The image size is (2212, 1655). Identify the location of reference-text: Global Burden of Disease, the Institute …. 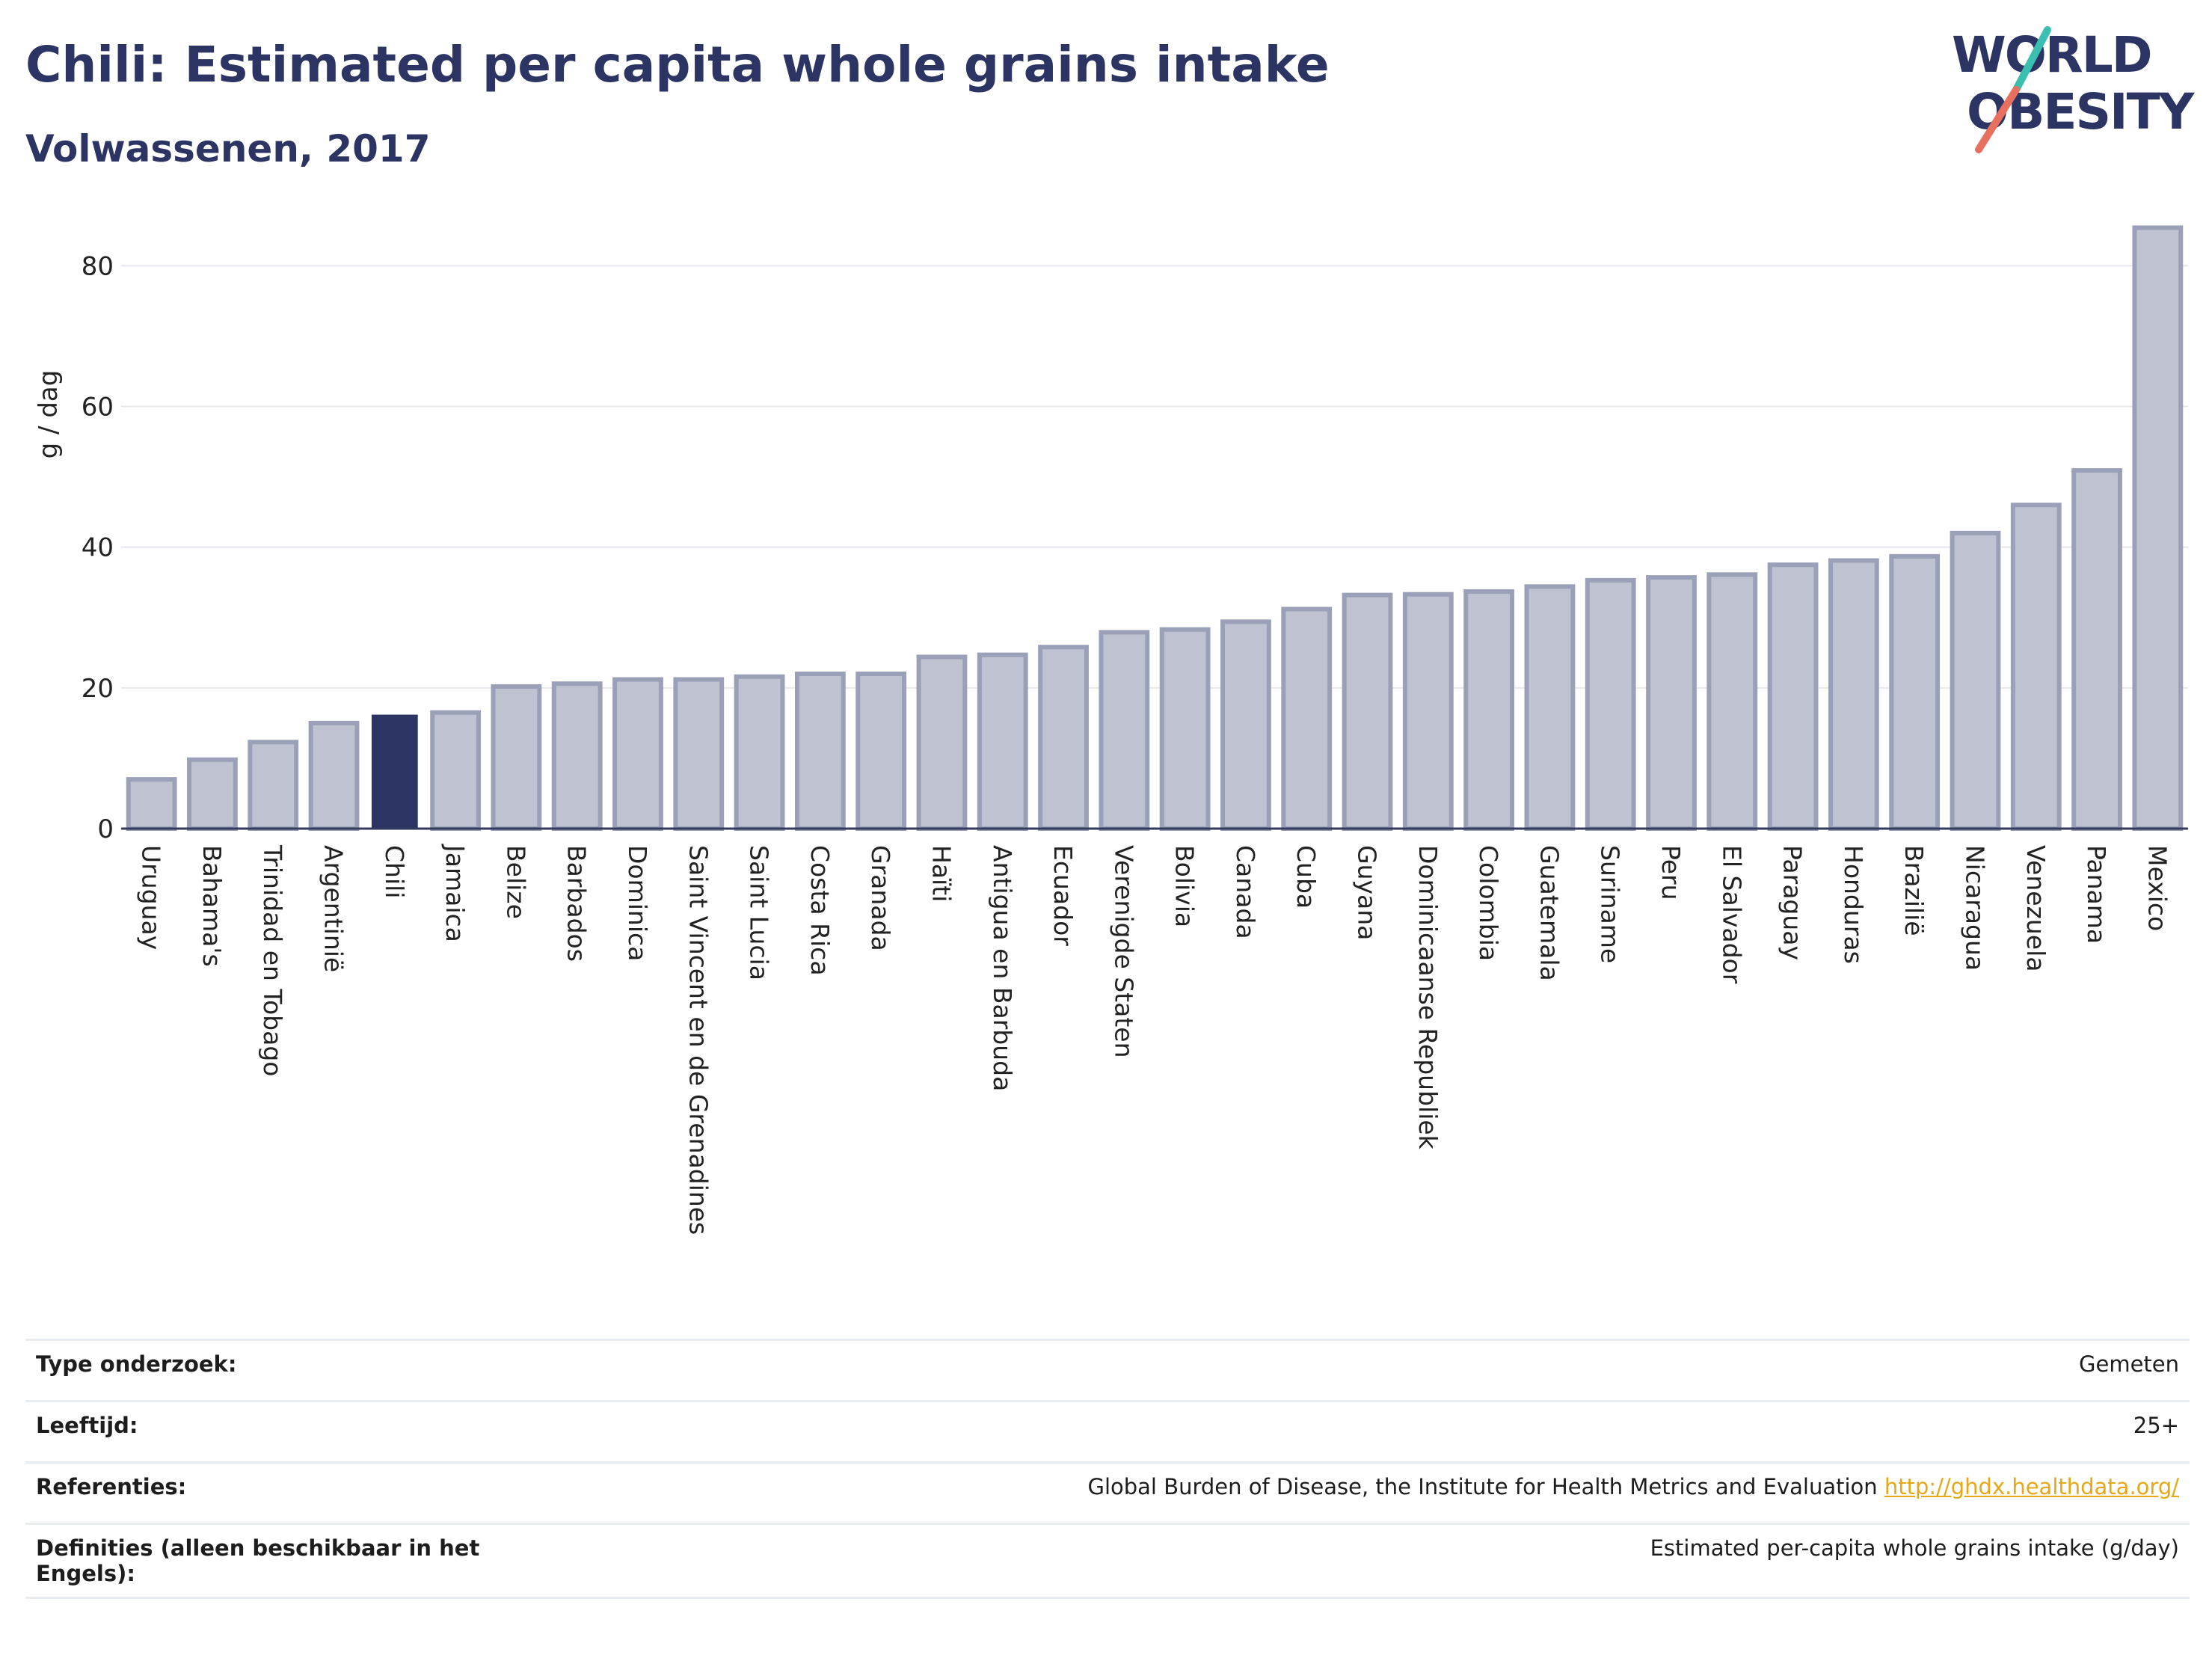
(1485, 1486).